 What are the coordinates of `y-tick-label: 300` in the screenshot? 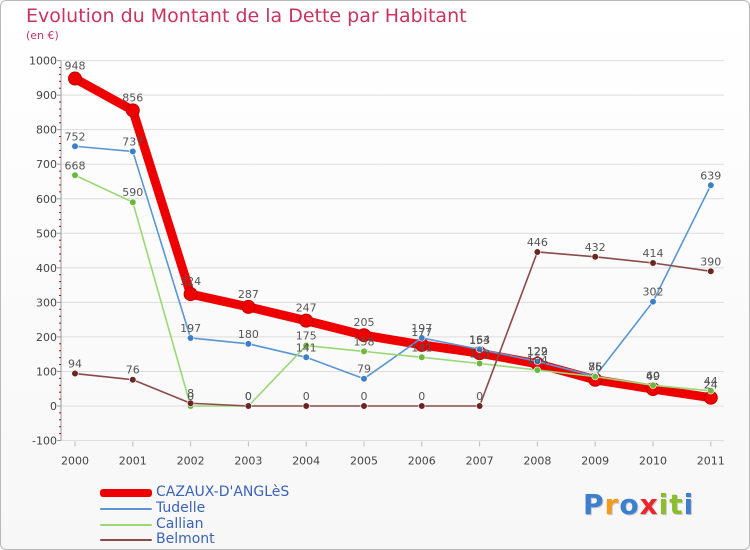 It's located at (46, 302).